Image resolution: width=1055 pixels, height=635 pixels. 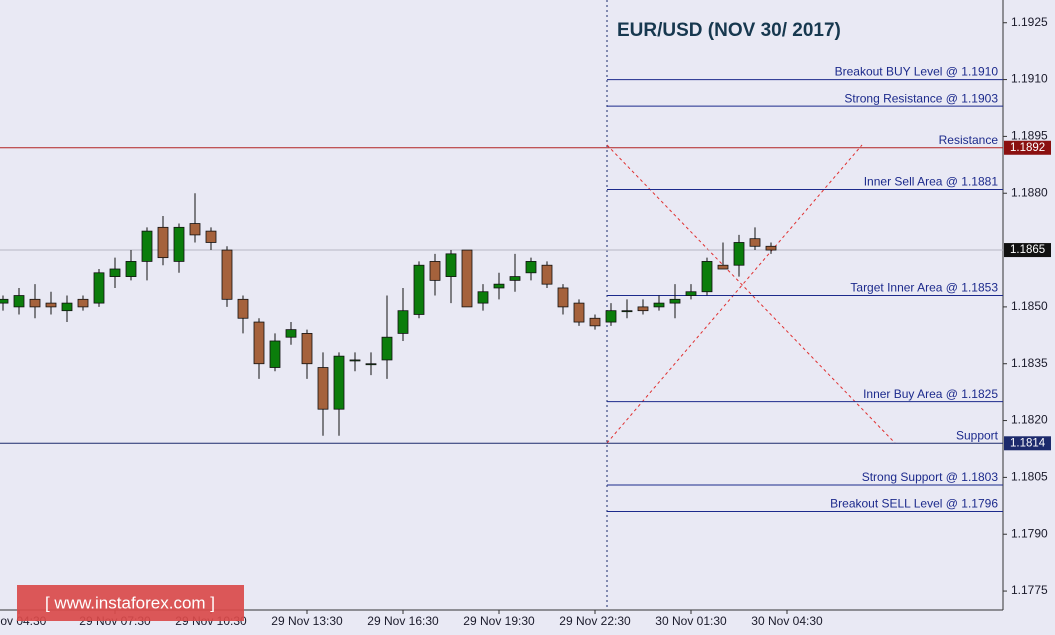 I want to click on y-tick-label: 1.1925, so click(x=1029, y=22).